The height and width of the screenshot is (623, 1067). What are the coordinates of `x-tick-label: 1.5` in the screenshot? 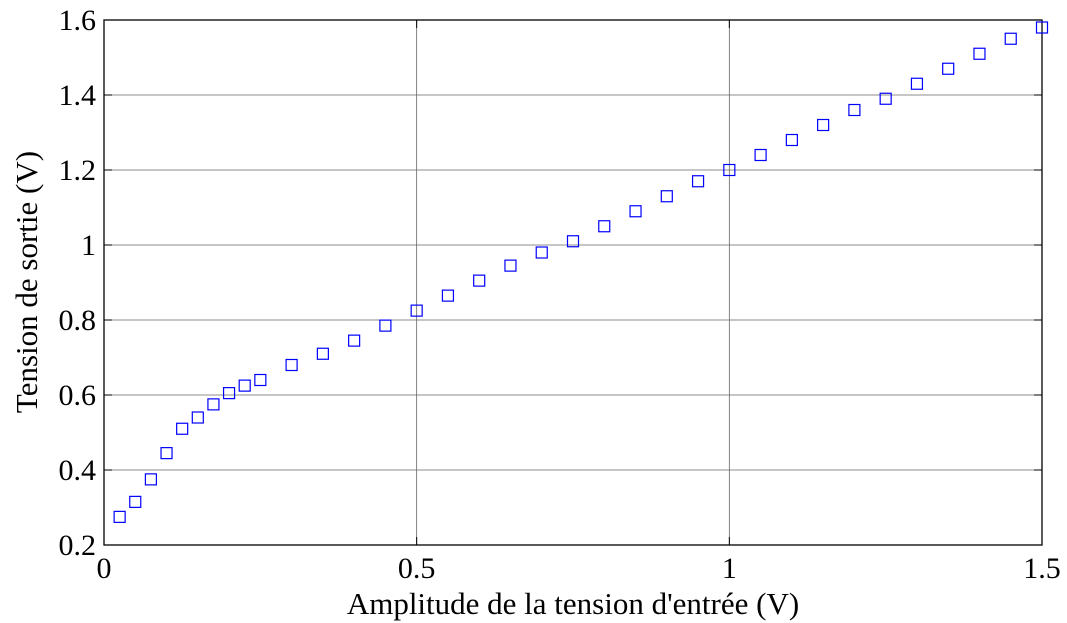 It's located at (1042, 568).